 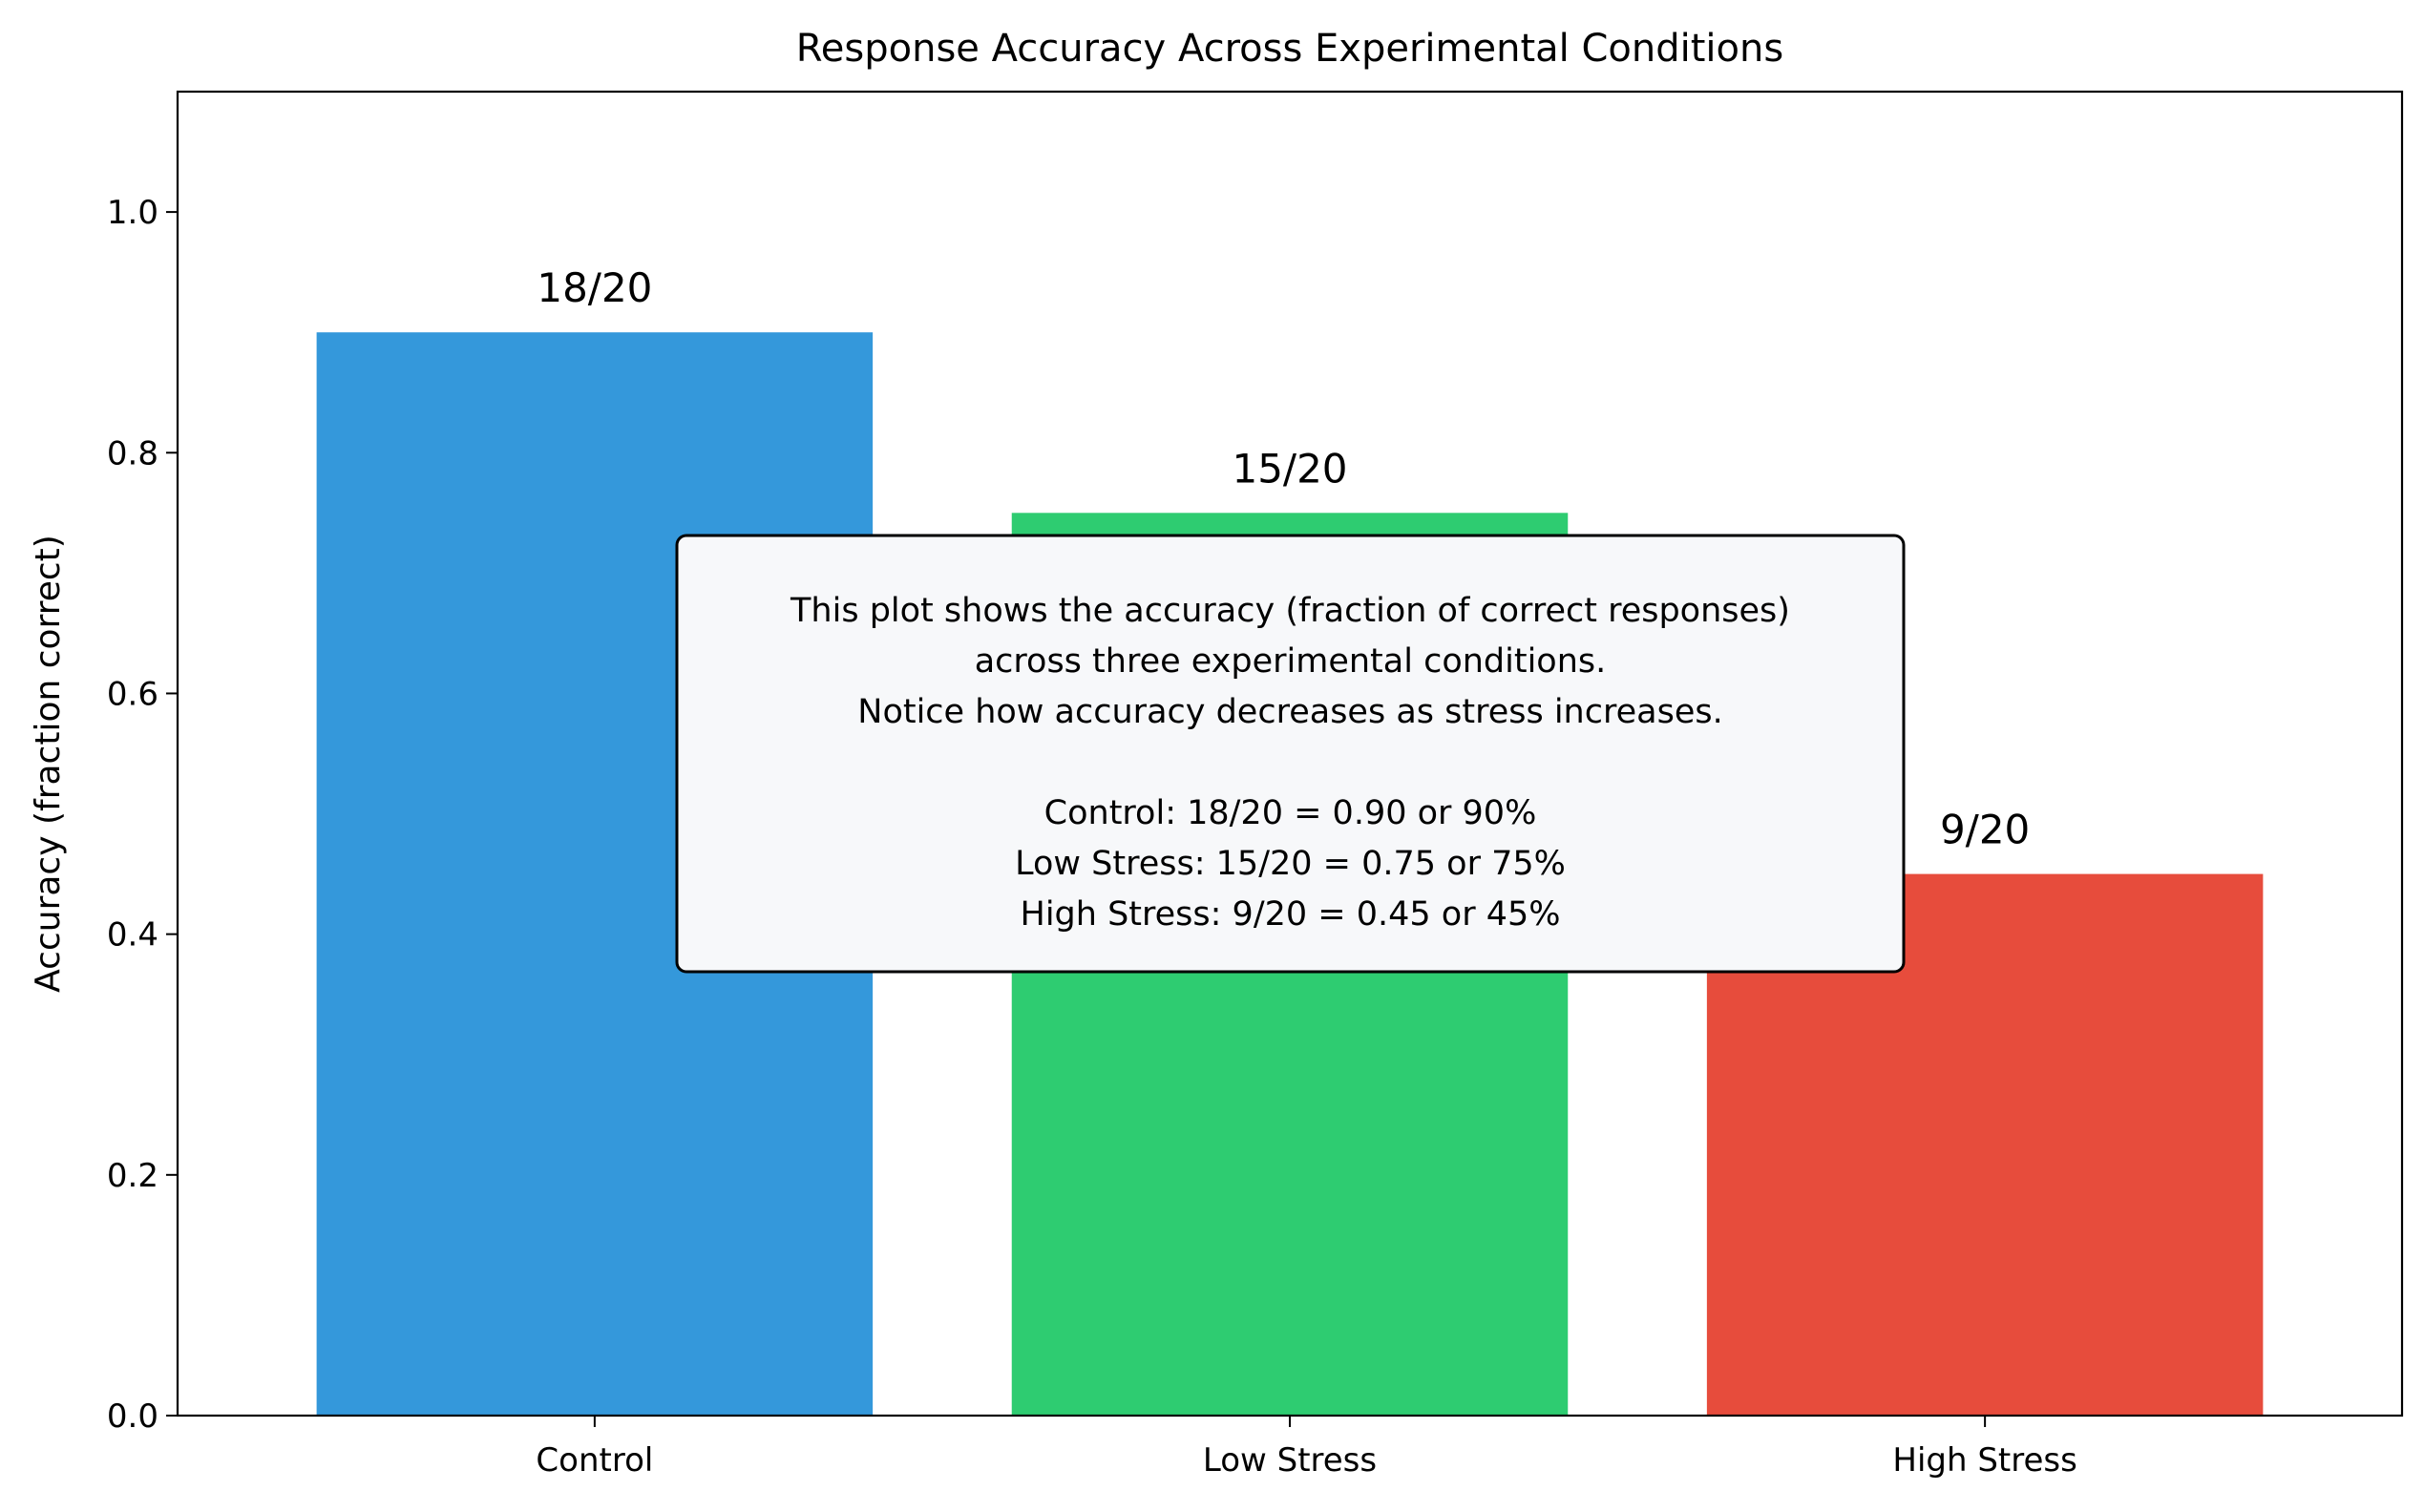 What do you see at coordinates (1290, 864) in the screenshot?
I see `annotation-text-line: Low Stress: 15/20 = 0.75 or 75%` at bounding box center [1290, 864].